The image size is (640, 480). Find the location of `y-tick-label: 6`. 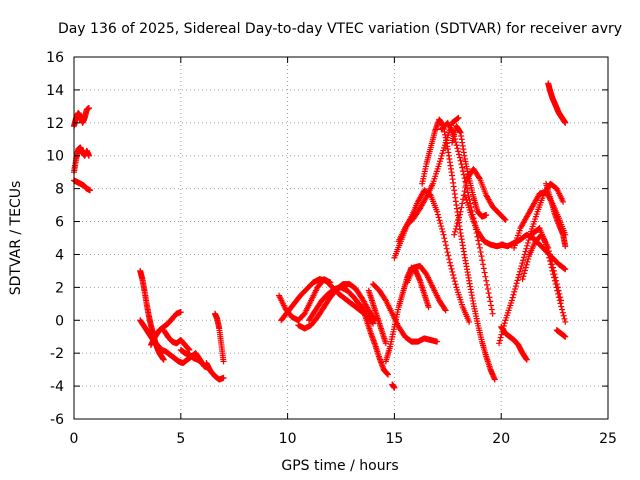

y-tick-label: 6 is located at coordinates (59, 223).